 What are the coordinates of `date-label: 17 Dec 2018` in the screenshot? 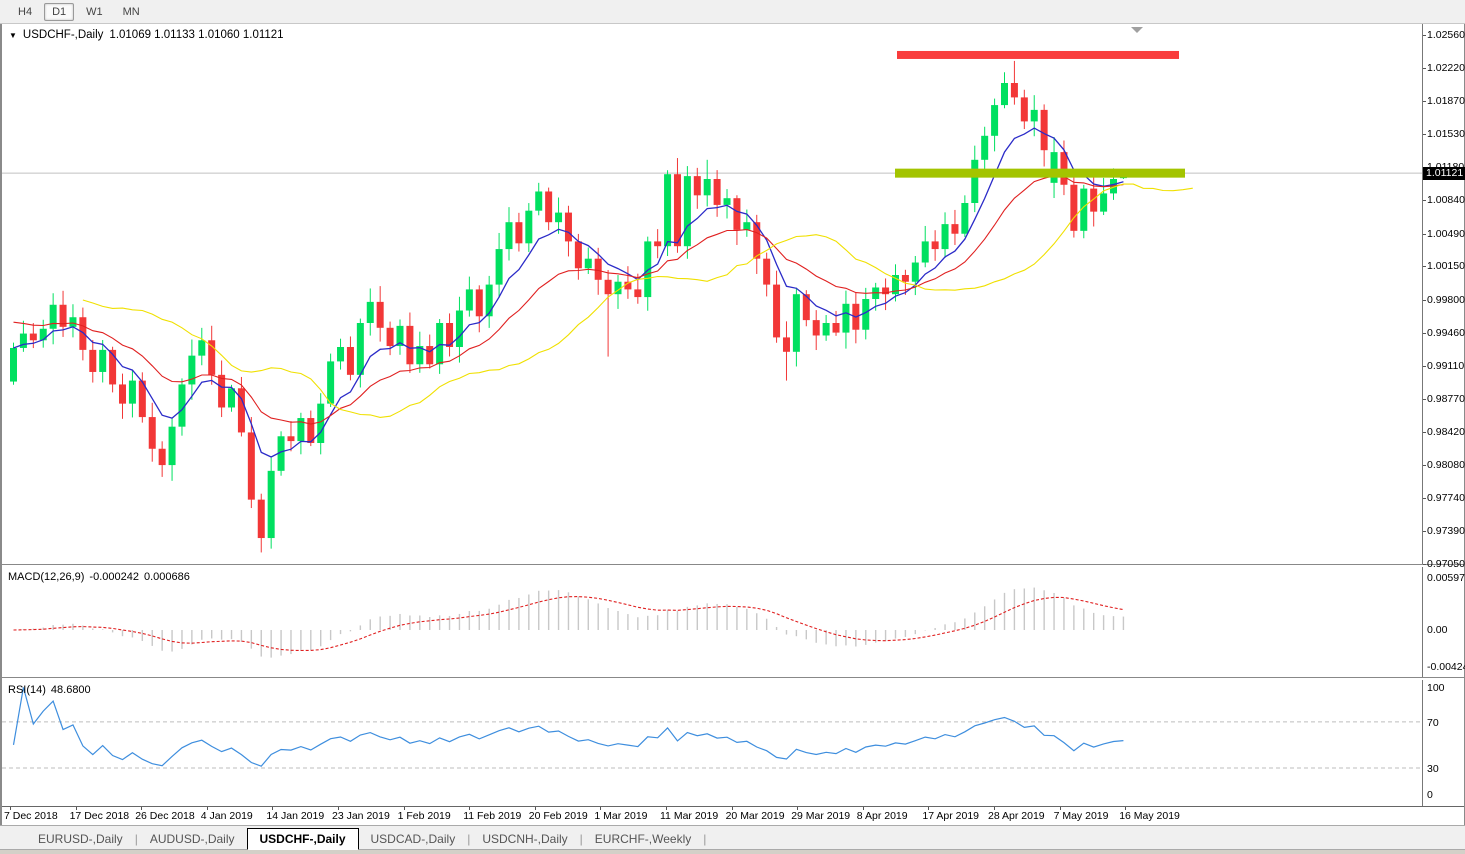 It's located at (99, 816).